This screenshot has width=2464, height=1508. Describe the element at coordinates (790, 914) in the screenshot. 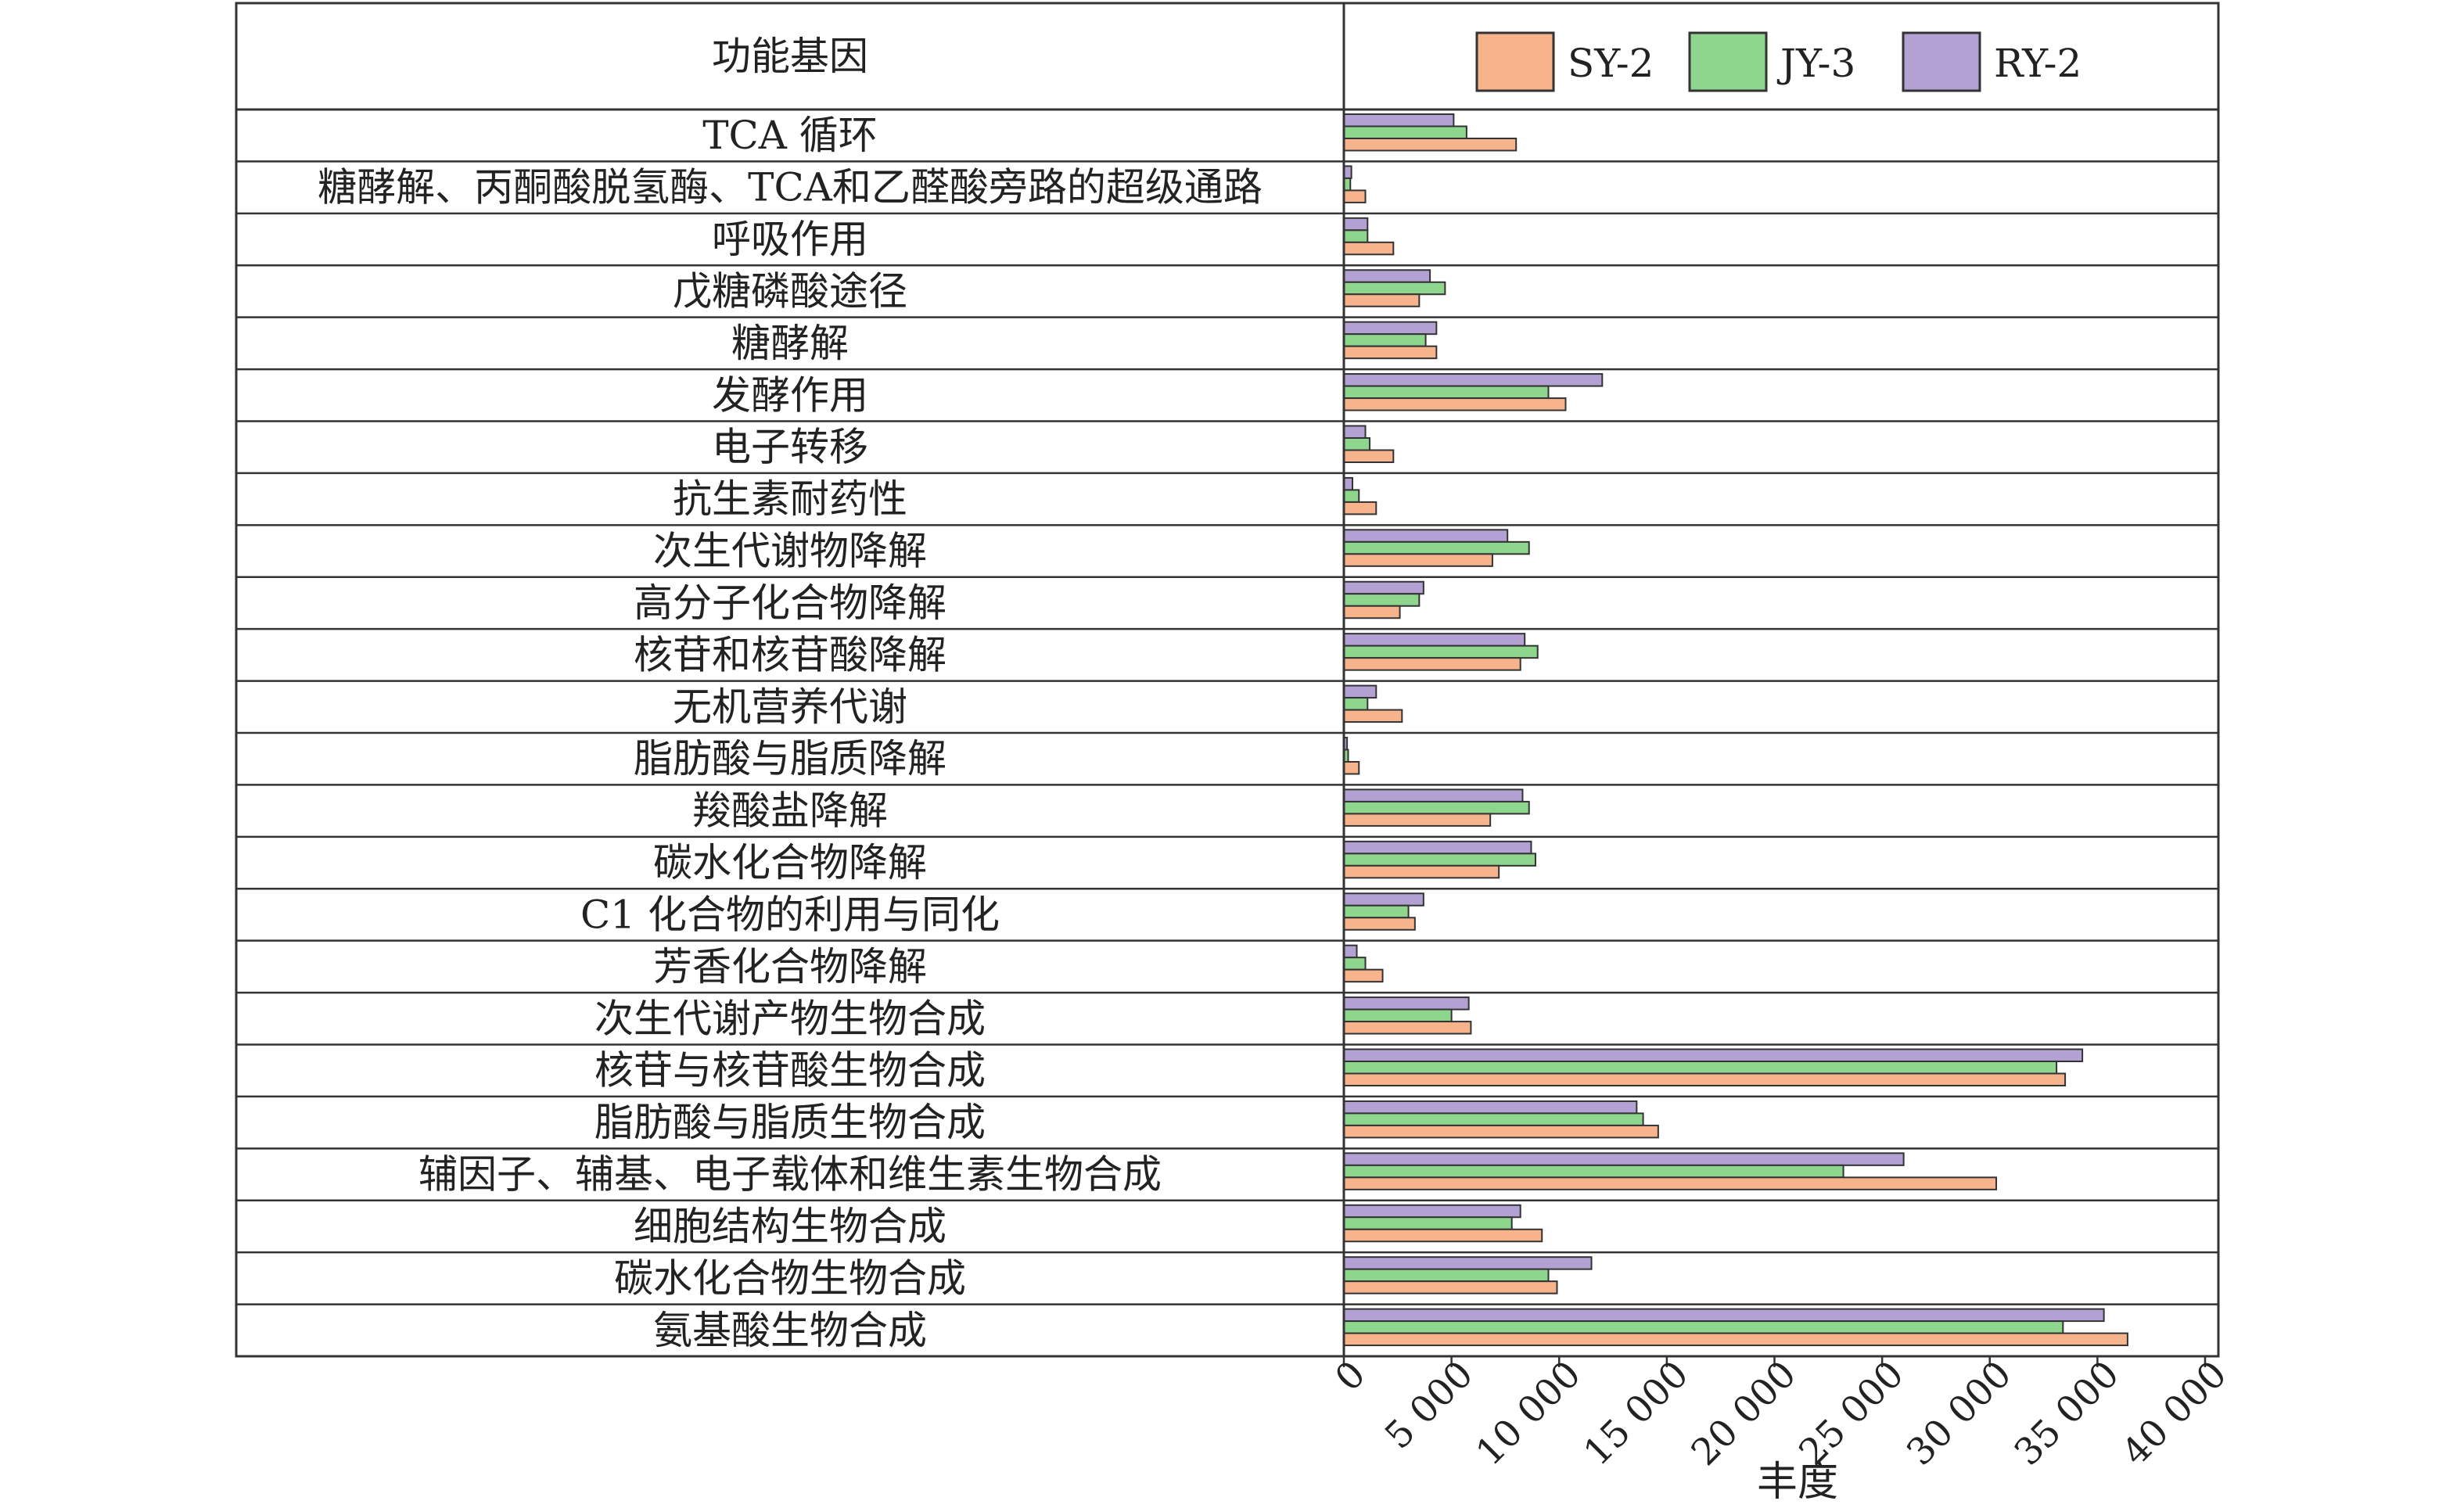

I see `category-label: C1 化合物的利用与同化` at that location.